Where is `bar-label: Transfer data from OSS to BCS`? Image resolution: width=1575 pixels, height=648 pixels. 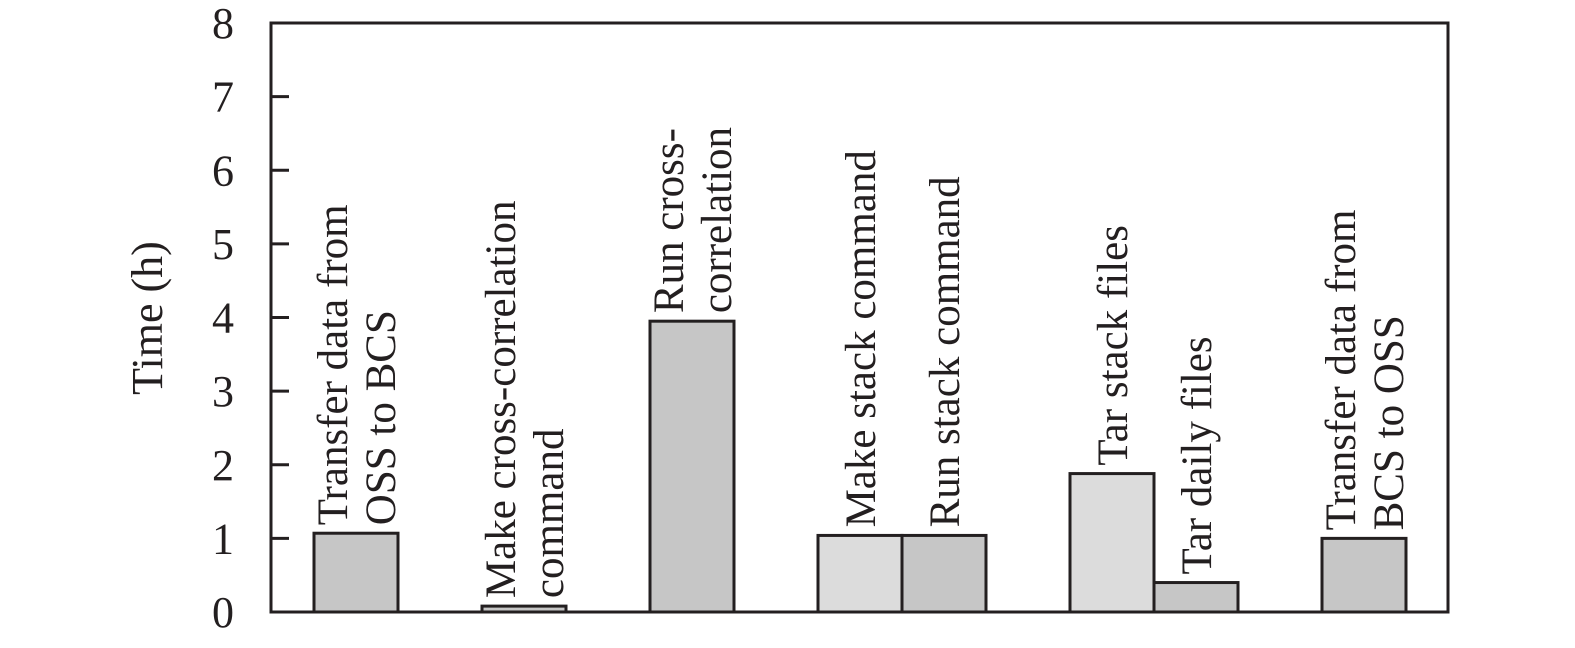 bar-label: Transfer data from OSS to BCS is located at coordinates (357, 364).